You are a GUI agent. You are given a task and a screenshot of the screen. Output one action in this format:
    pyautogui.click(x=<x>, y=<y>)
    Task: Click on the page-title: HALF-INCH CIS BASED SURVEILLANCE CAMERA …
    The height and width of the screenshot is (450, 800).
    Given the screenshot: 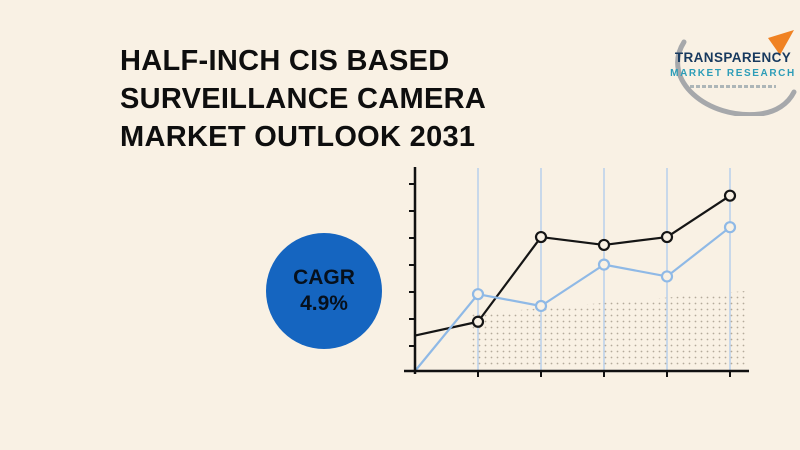 What is the action you would take?
    pyautogui.click(x=350, y=99)
    